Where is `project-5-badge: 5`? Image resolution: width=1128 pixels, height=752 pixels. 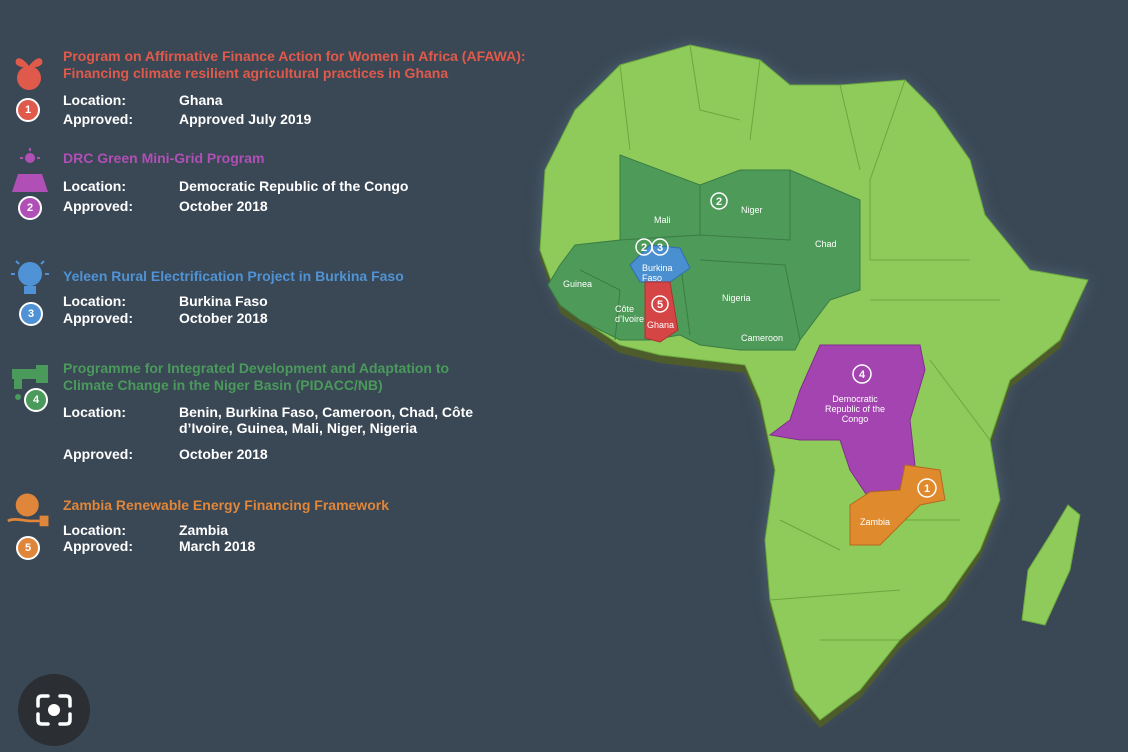 project-5-badge: 5 is located at coordinates (28, 548).